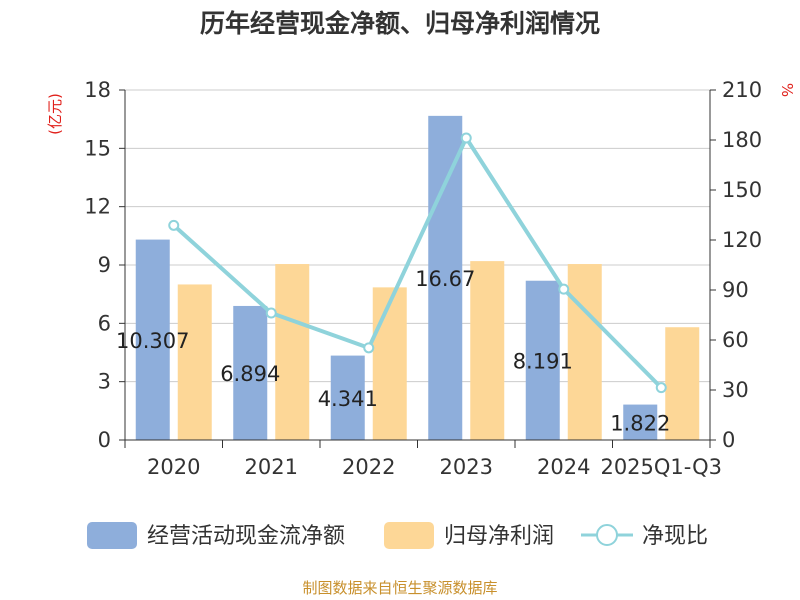 The width and height of the screenshot is (800, 600). I want to click on data-label: 4.341, so click(348, 399).